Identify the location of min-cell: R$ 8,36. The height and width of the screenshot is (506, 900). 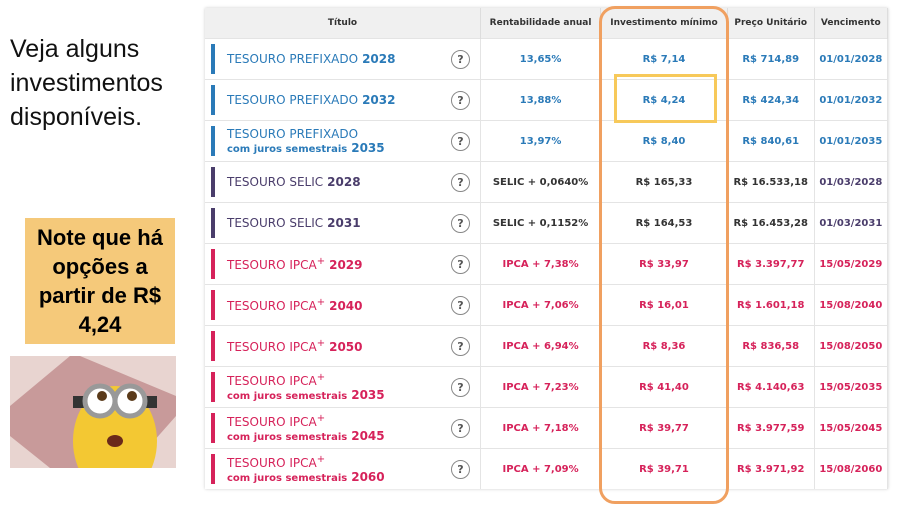
(664, 346).